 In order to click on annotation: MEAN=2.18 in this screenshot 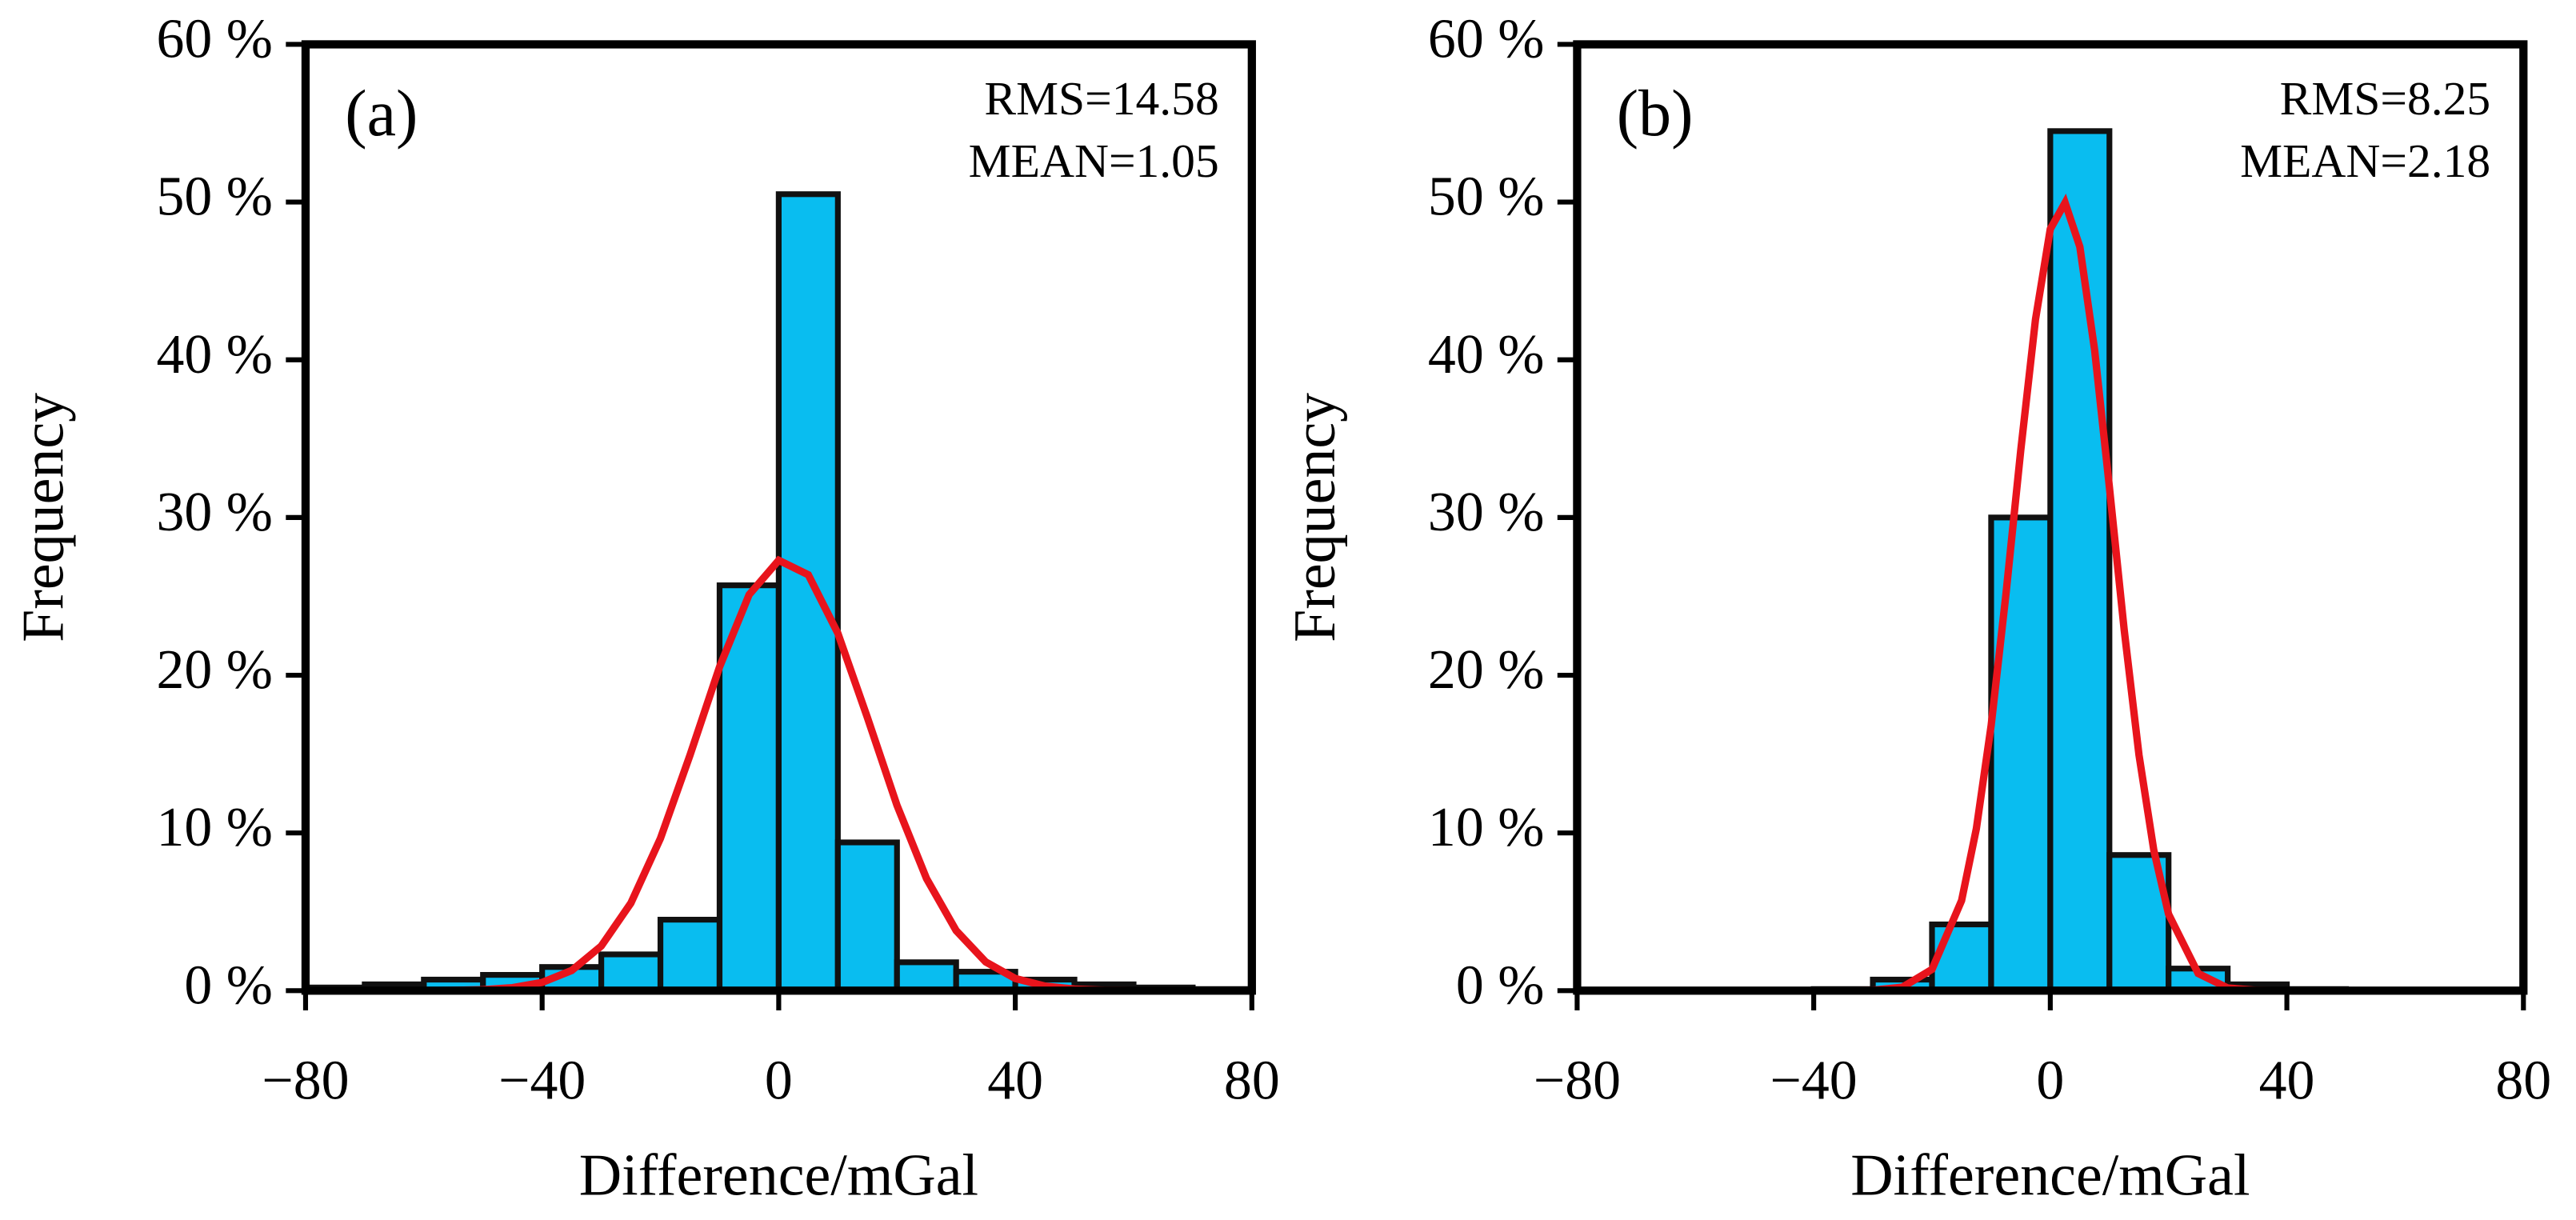, I will do `click(2365, 160)`.